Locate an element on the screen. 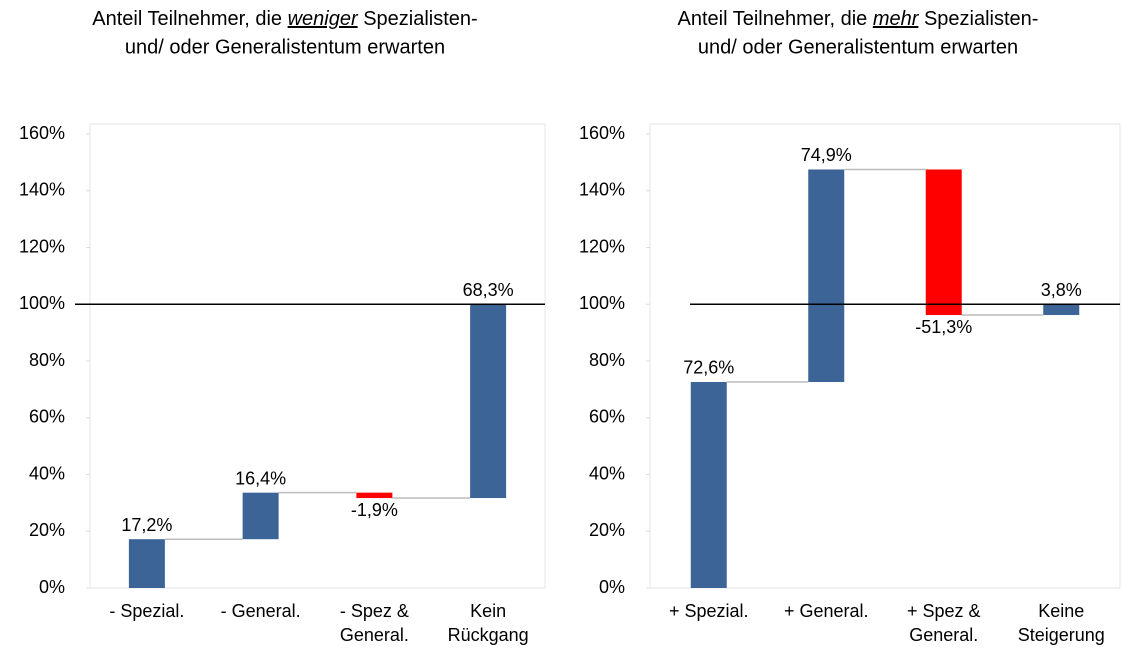 The width and height of the screenshot is (1122, 651). x-tick-label: + General. is located at coordinates (826, 611).